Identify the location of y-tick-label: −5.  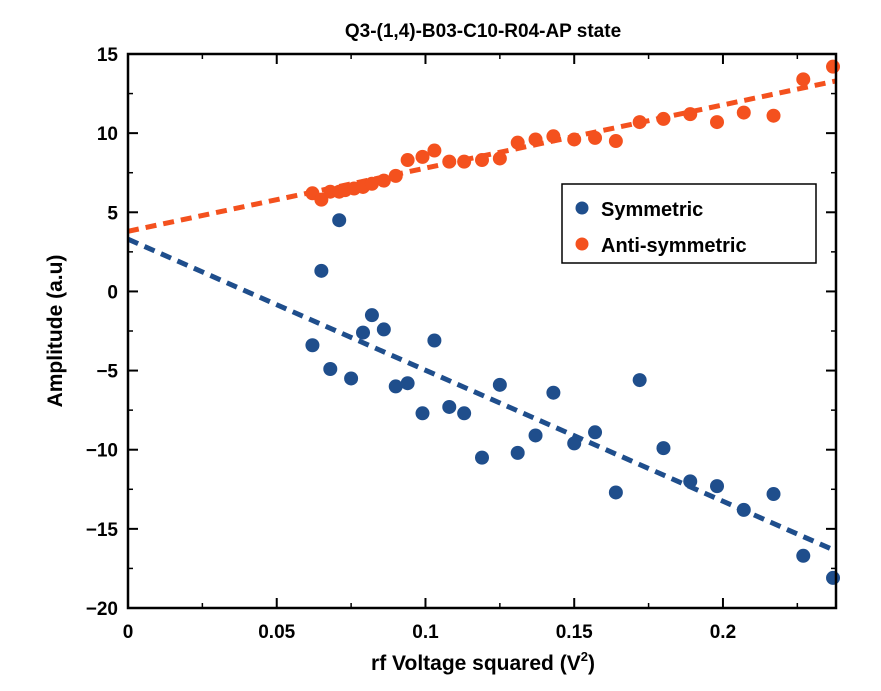
(107, 372).